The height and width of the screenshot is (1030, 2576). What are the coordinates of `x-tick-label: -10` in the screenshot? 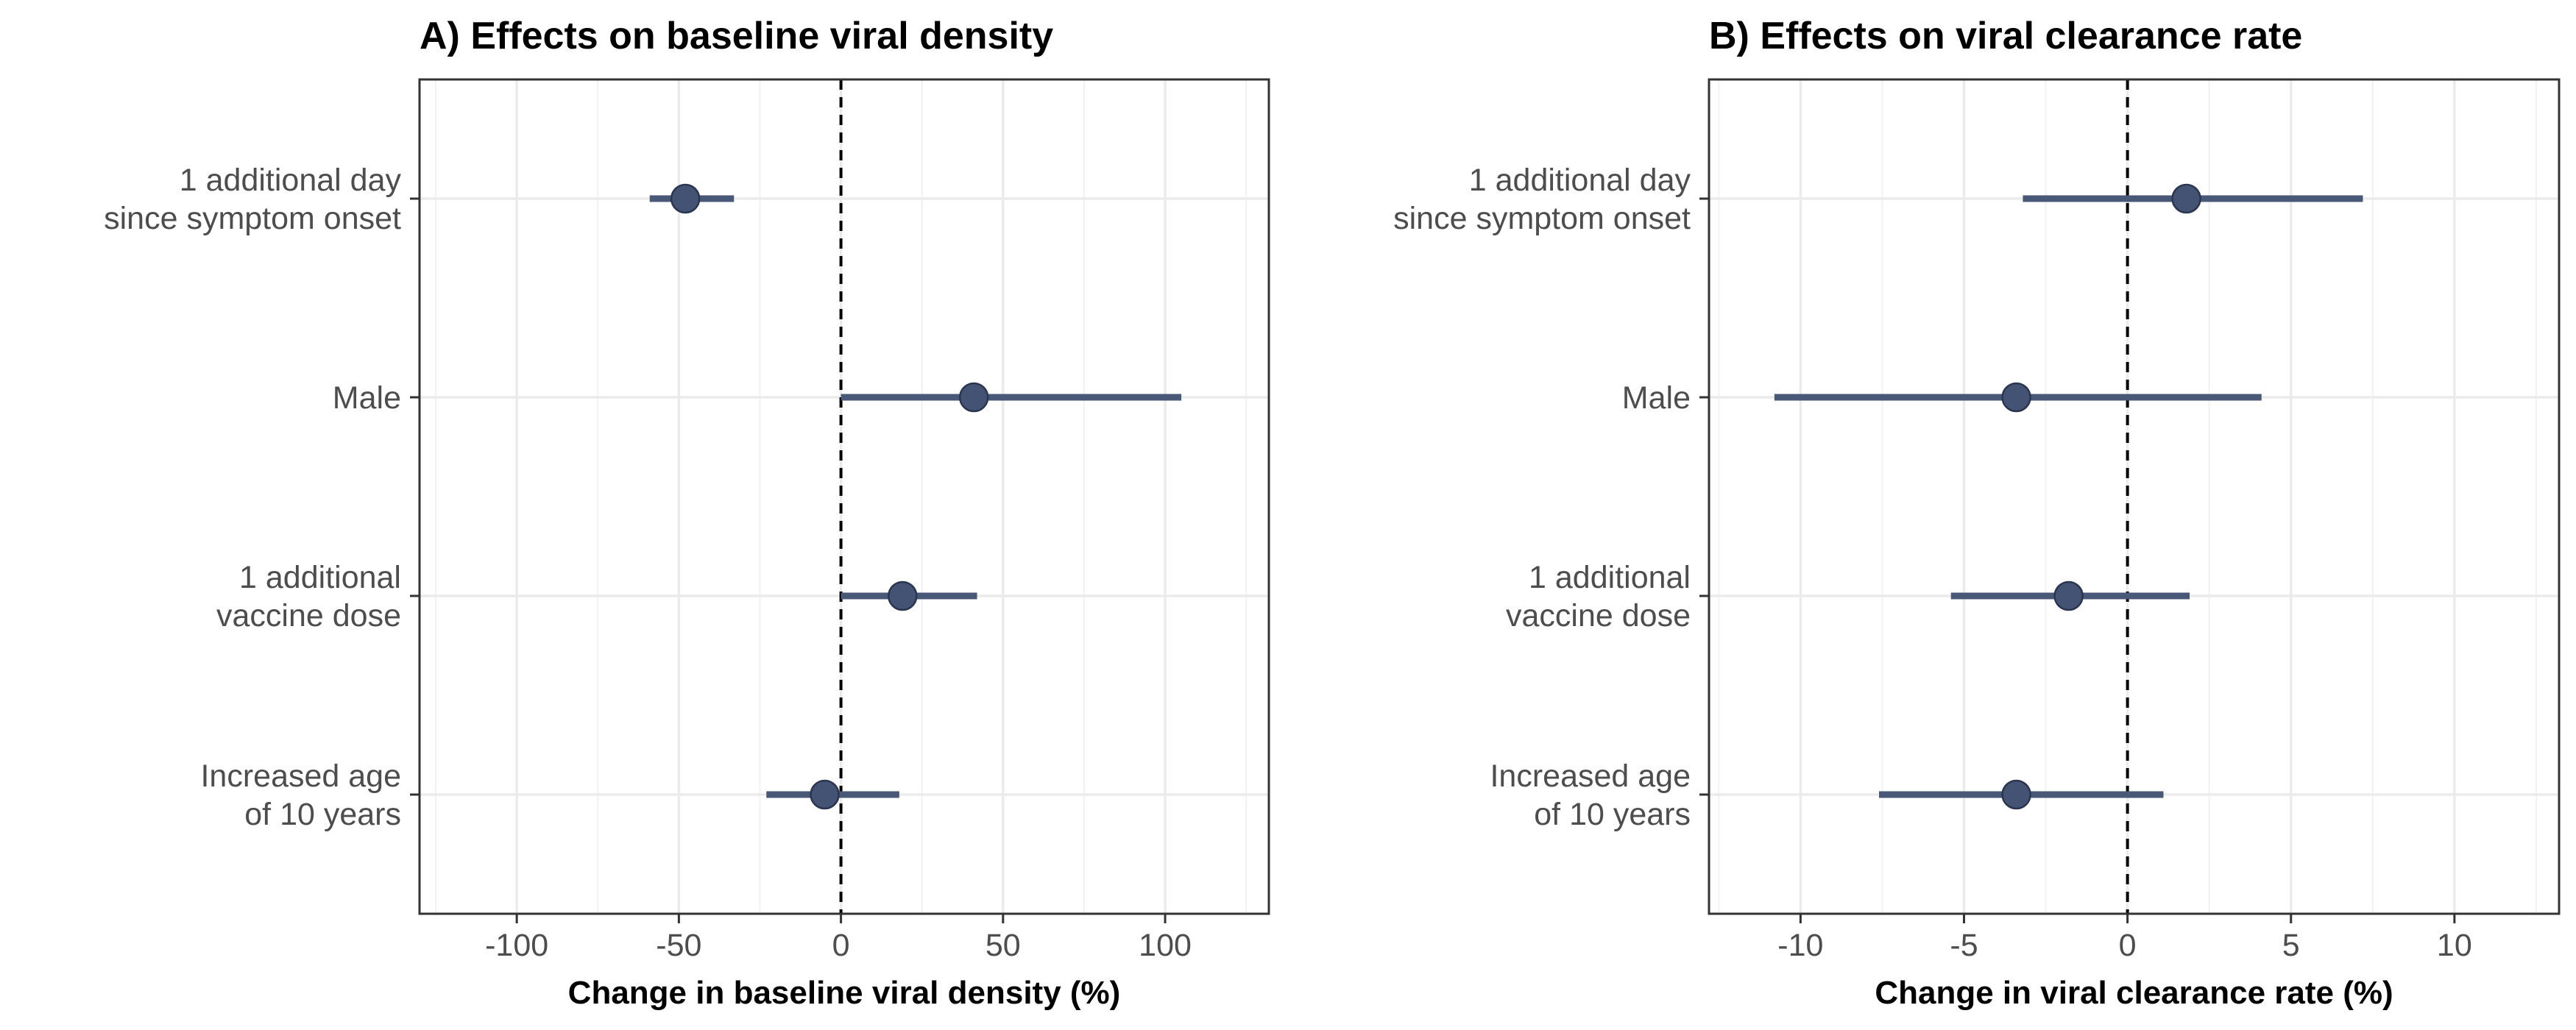 It's located at (1800, 946).